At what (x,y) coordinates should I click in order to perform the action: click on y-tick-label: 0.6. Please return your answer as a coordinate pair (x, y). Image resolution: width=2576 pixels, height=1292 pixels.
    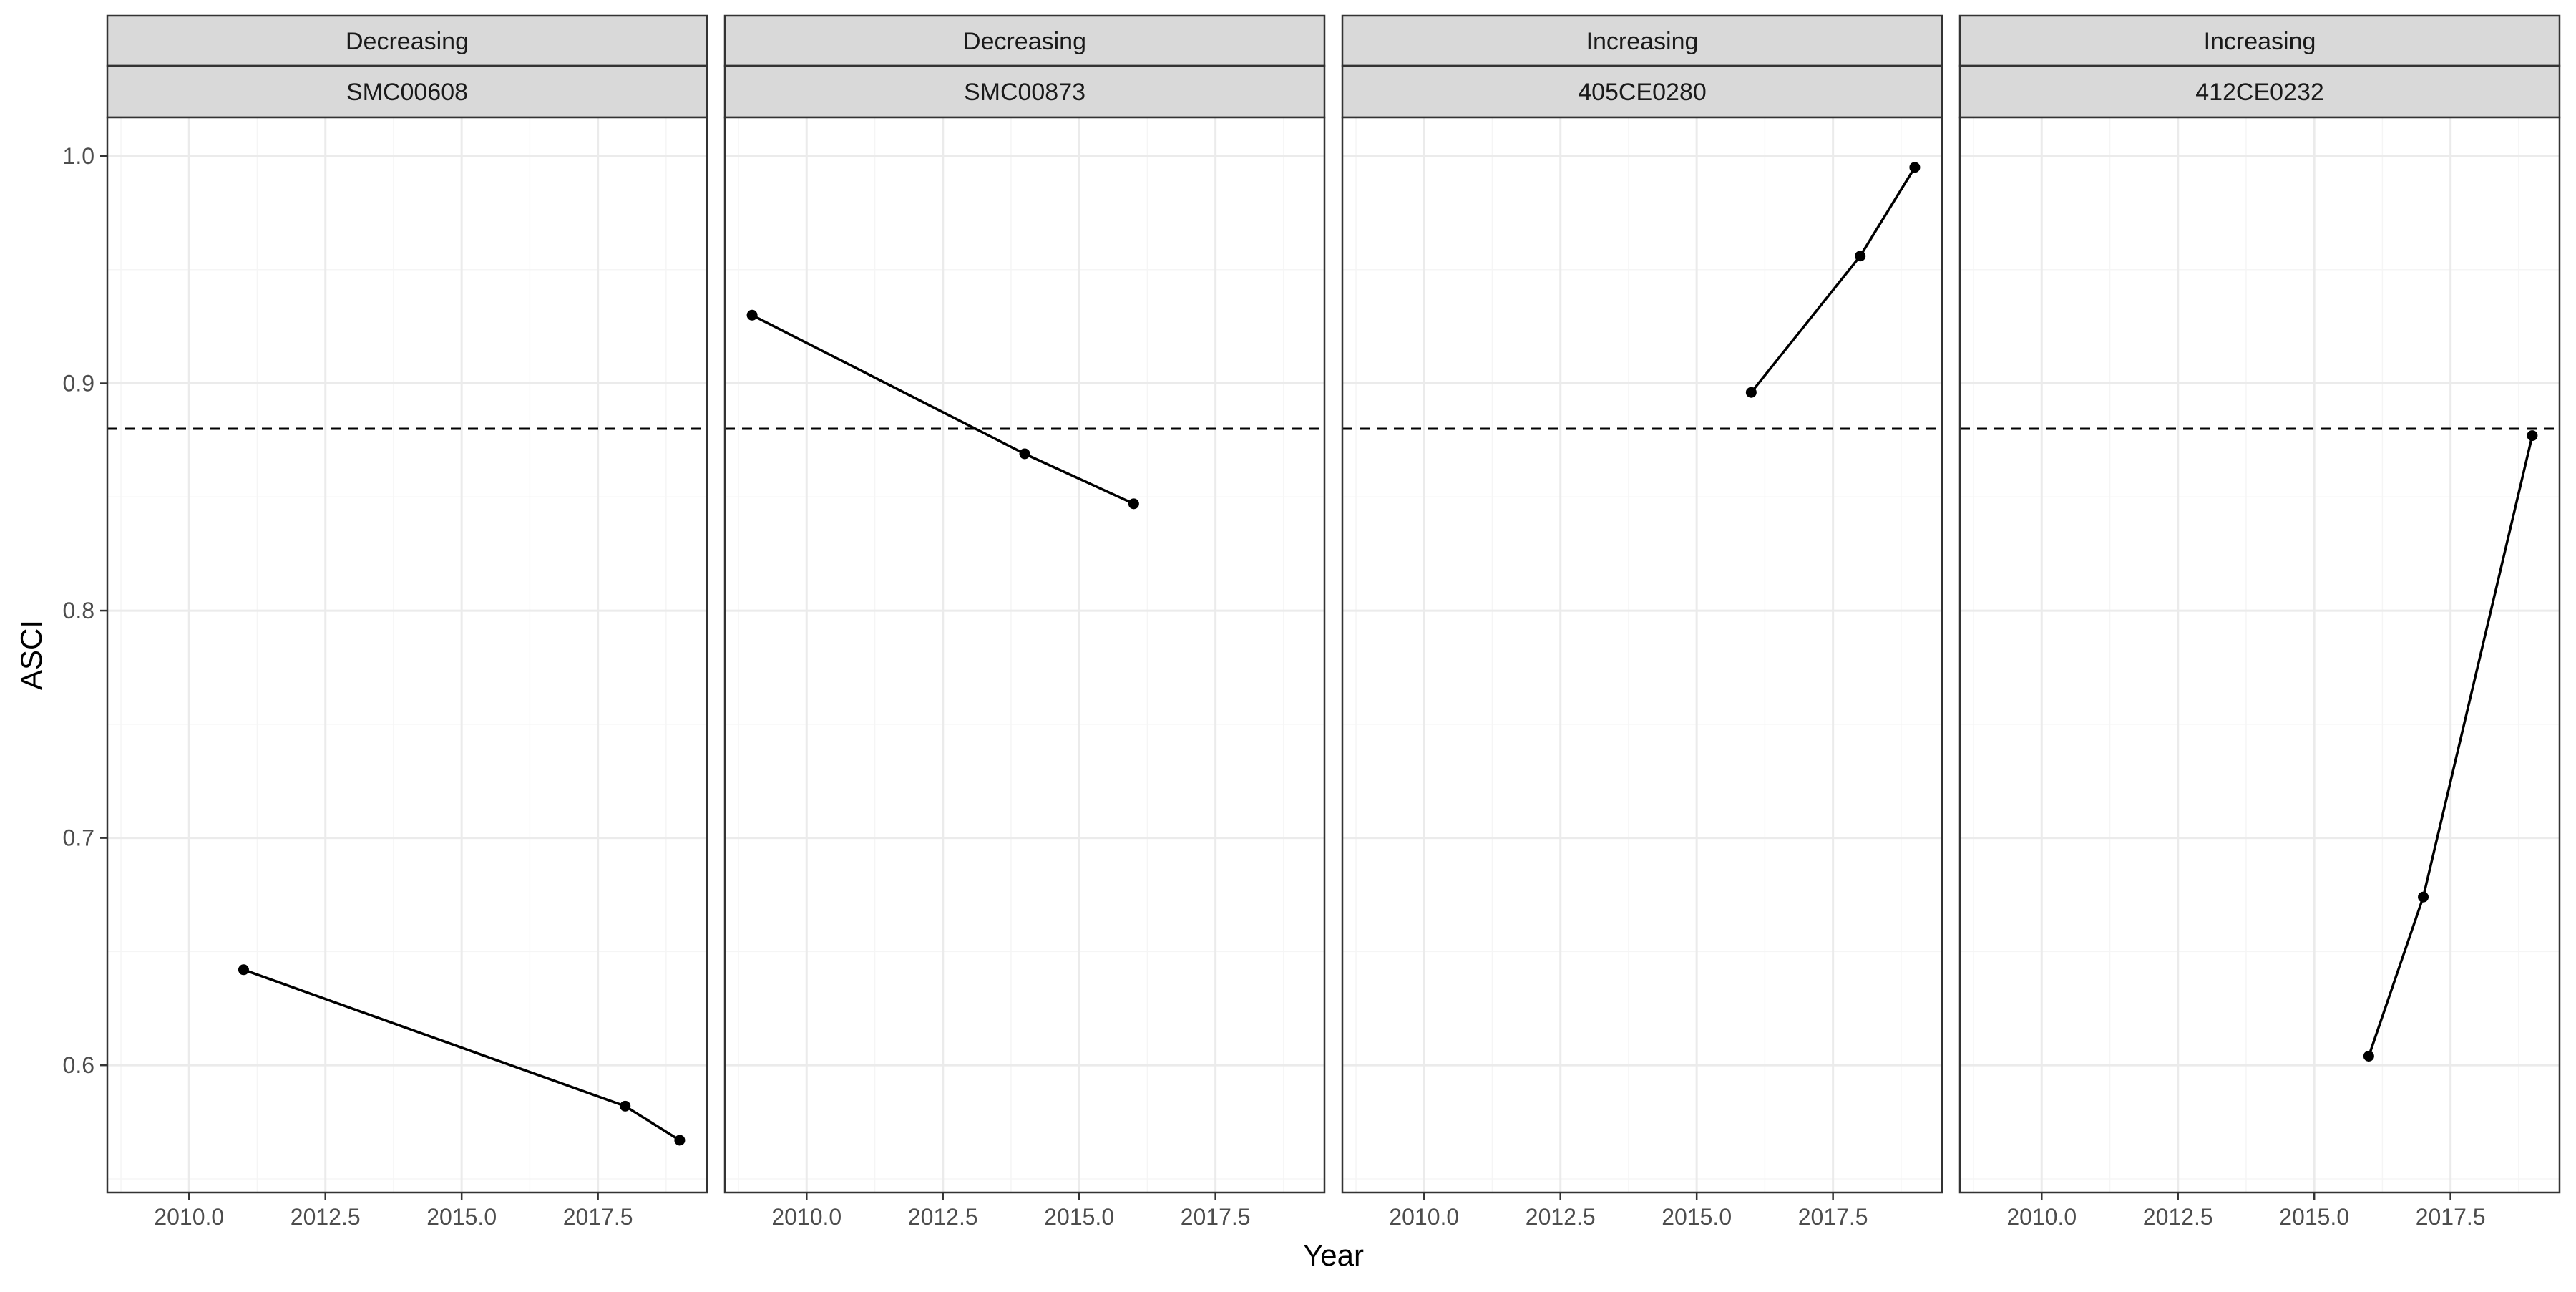
    Looking at the image, I should click on (78, 1065).